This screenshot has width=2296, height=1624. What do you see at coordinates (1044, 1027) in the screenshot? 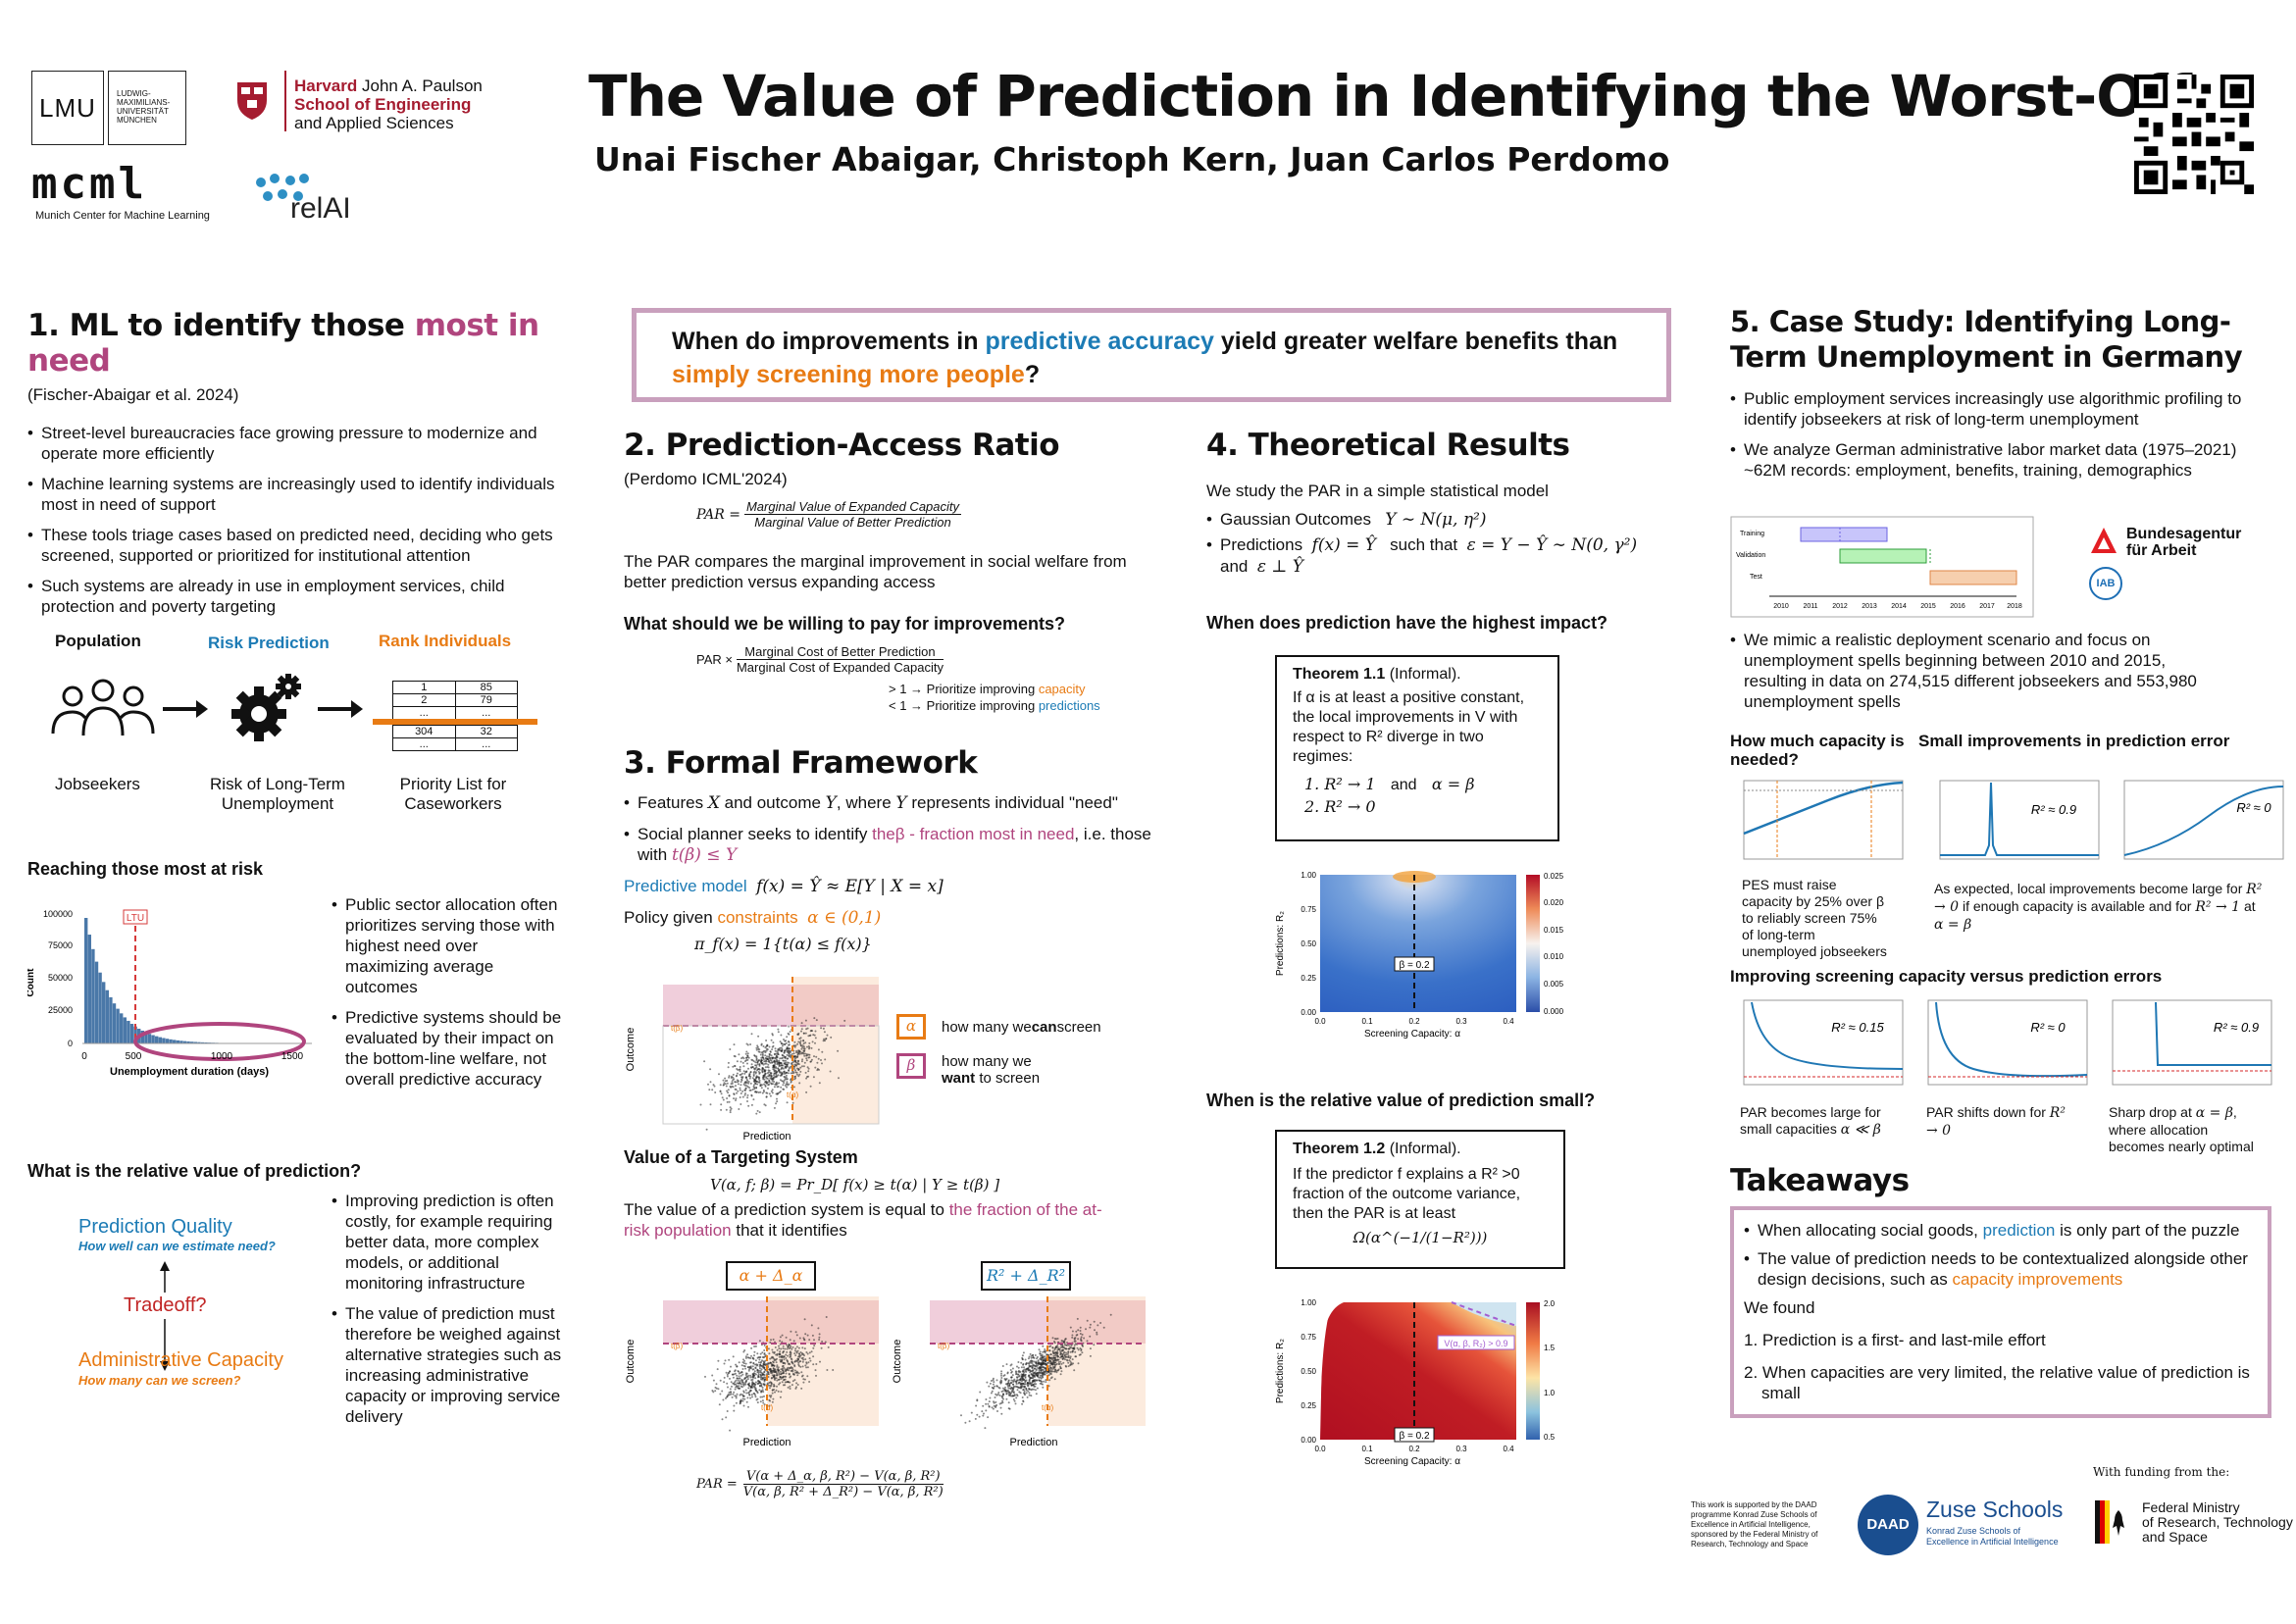
I see `alpha-desc-b: can` at bounding box center [1044, 1027].